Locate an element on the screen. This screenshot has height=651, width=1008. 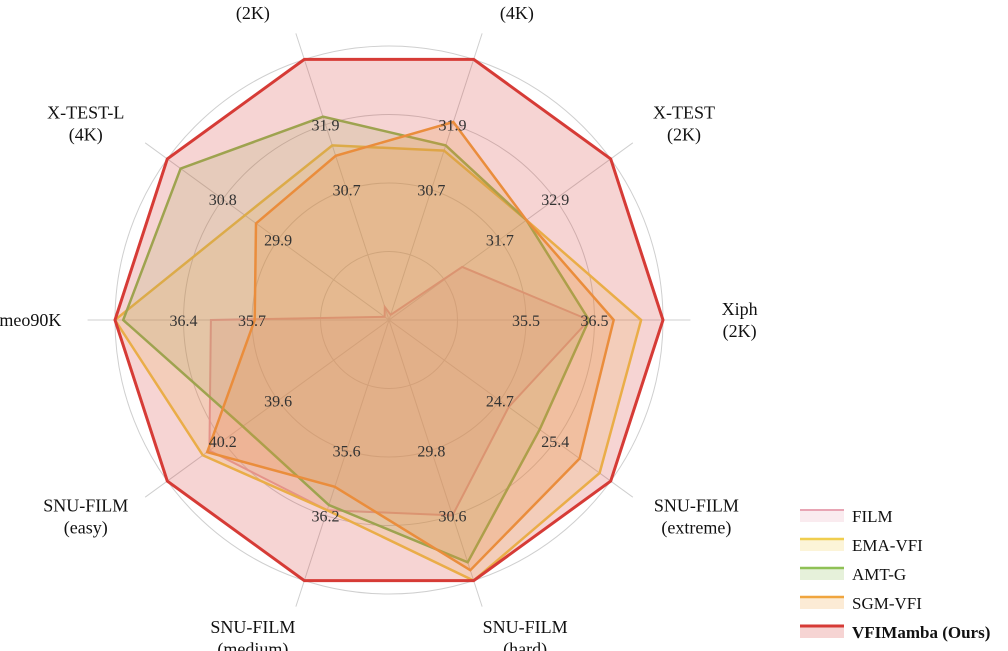
axis-label: SNU-FILM (hard) is located at coordinates (525, 634).